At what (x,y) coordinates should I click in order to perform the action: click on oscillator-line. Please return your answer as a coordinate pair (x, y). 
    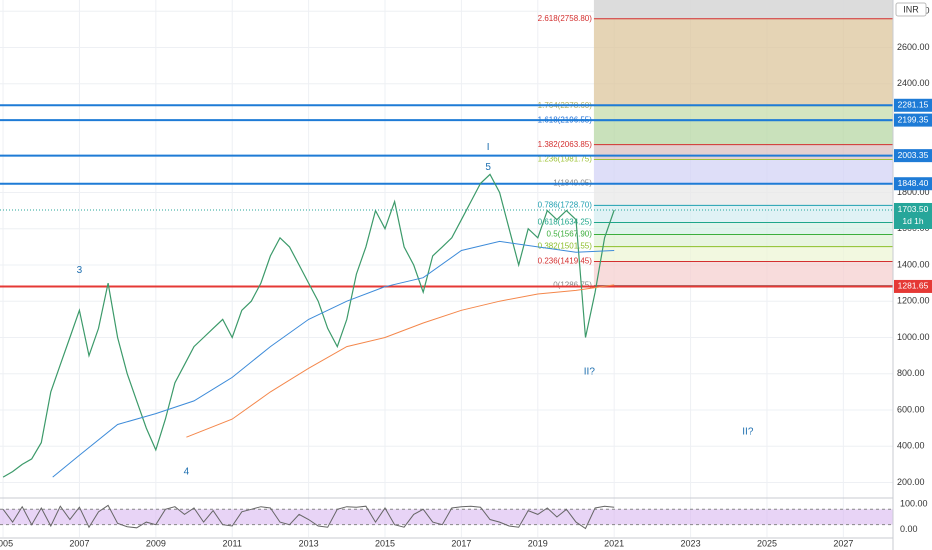
    Looking at the image, I should click on (308, 517).